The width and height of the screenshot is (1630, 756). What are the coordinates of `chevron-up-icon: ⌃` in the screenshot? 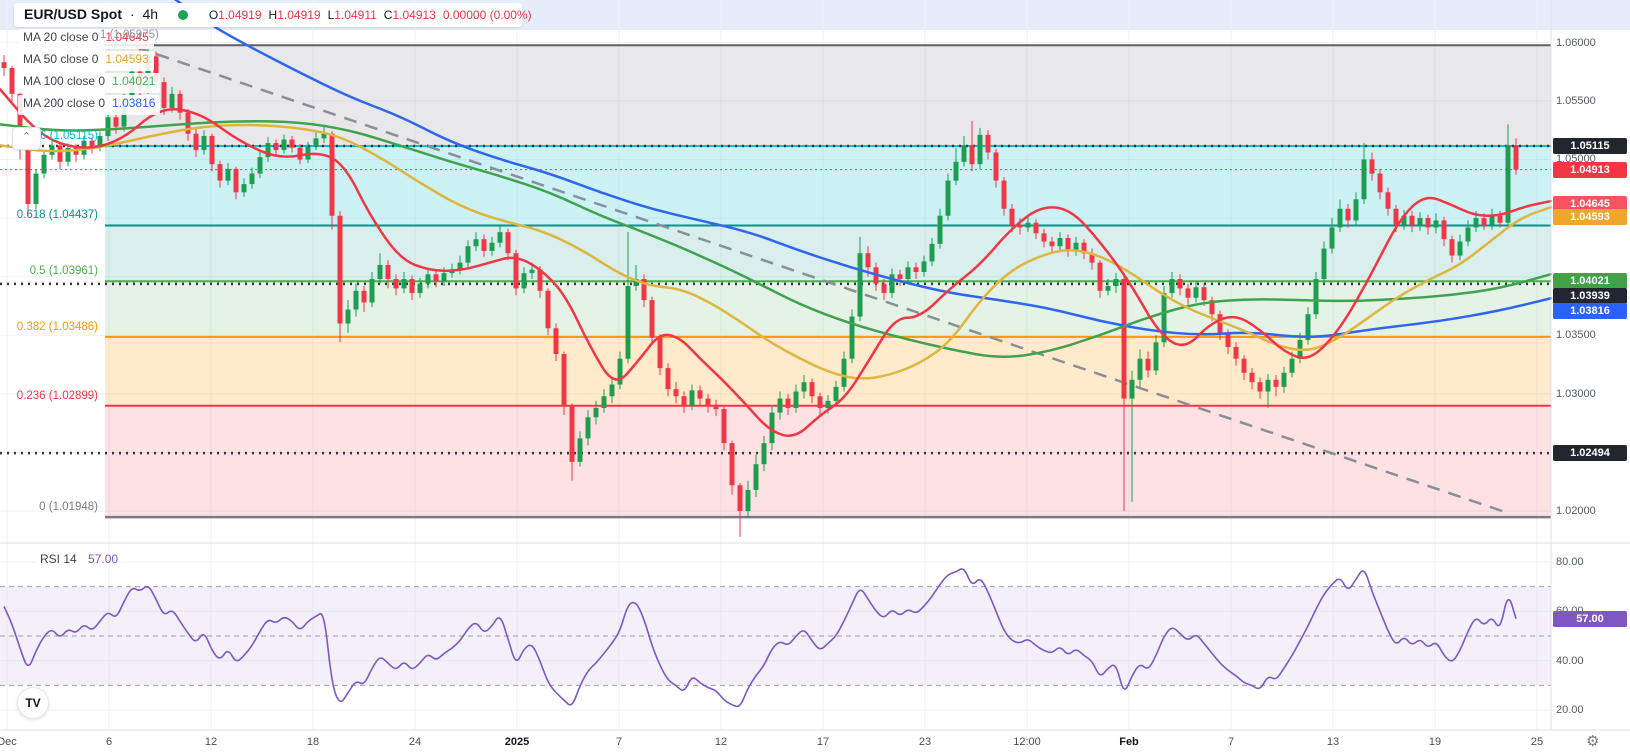 It's located at (26, 137).